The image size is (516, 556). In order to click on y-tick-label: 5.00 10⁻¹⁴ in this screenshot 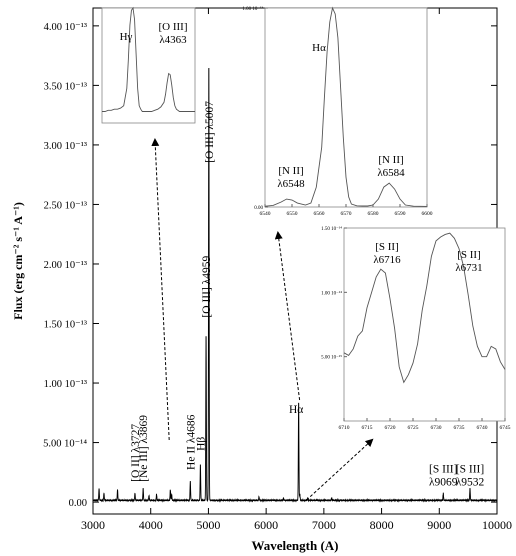, I will do `click(65, 444)`.